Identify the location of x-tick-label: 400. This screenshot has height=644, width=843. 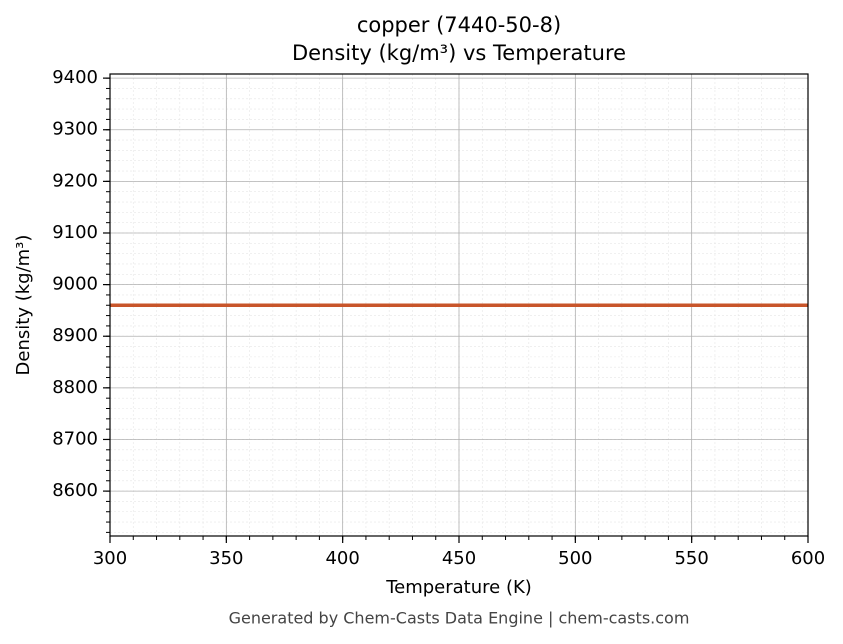
(342, 558).